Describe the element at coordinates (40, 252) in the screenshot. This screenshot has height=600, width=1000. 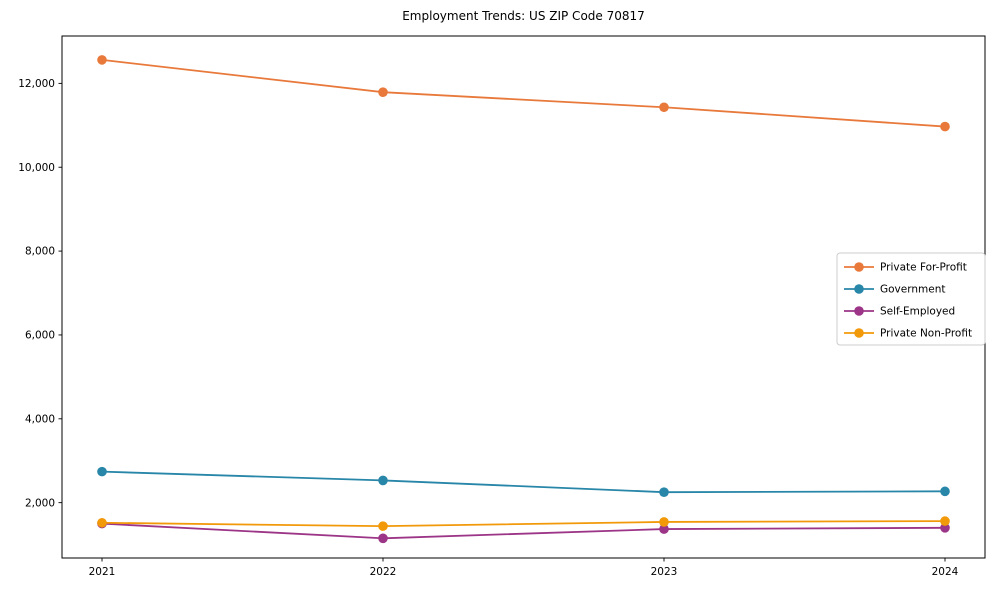
I see `y-tick-label: 8,000` at that location.